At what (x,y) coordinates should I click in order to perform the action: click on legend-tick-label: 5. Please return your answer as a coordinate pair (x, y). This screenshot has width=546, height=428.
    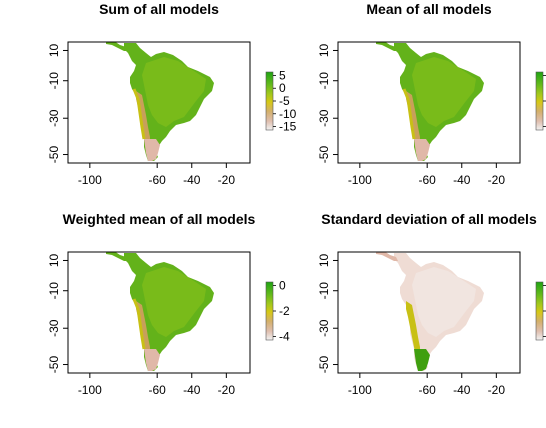
    Looking at the image, I should click on (282, 75).